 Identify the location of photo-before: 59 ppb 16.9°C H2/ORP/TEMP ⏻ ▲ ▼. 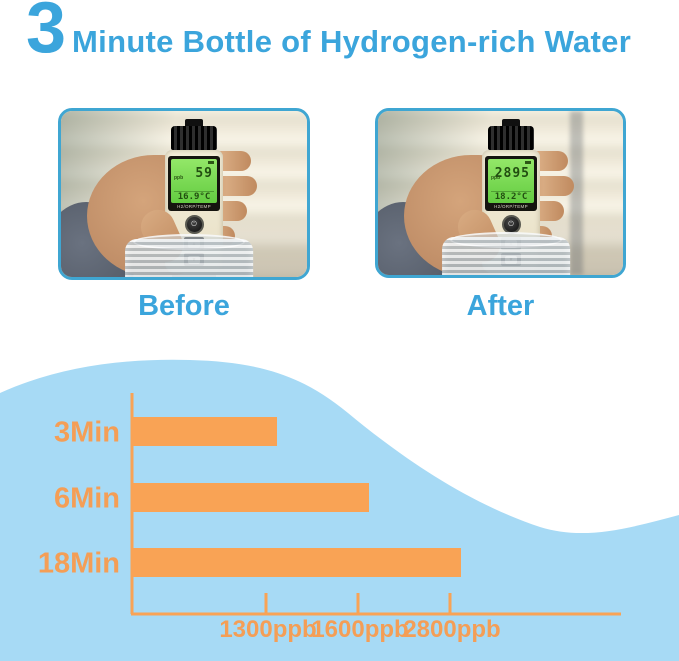
(184, 194).